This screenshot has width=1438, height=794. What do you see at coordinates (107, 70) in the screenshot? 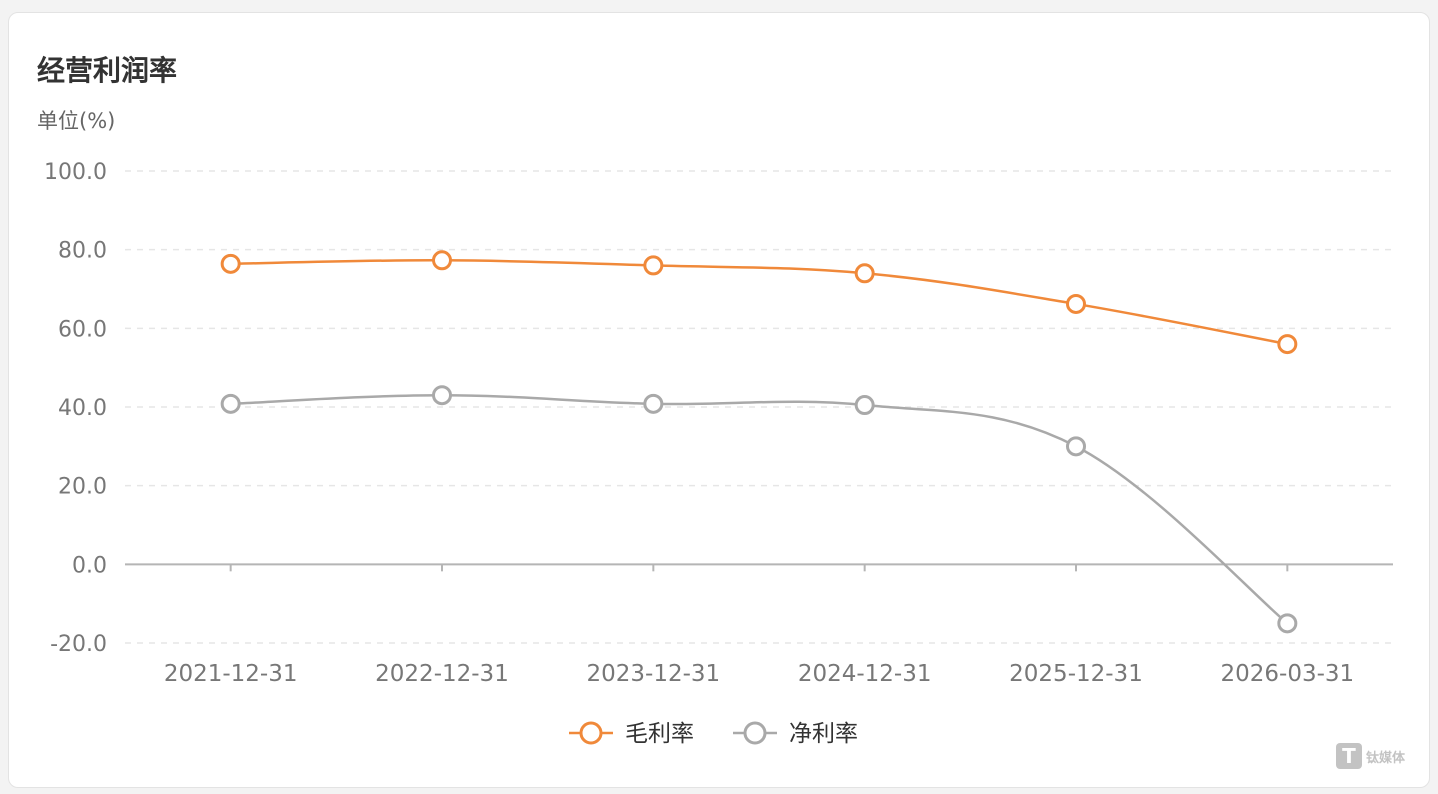
I see `chart-title: 经营利润率` at bounding box center [107, 70].